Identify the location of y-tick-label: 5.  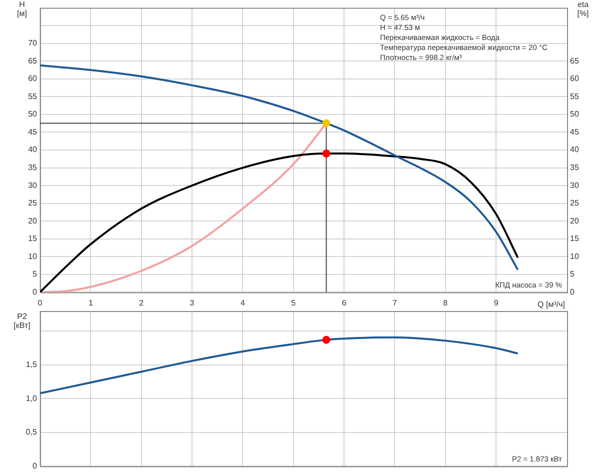
(35, 274).